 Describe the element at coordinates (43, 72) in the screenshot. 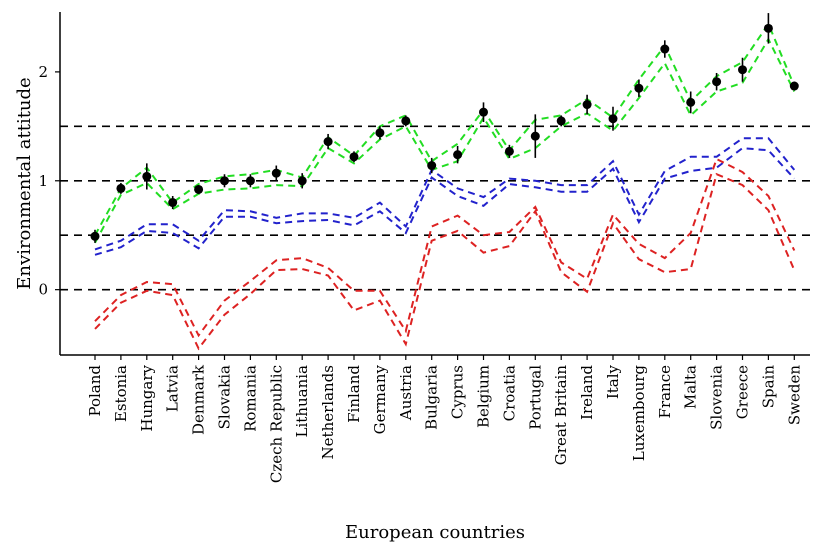

I see `y-tick-label: 2` at that location.